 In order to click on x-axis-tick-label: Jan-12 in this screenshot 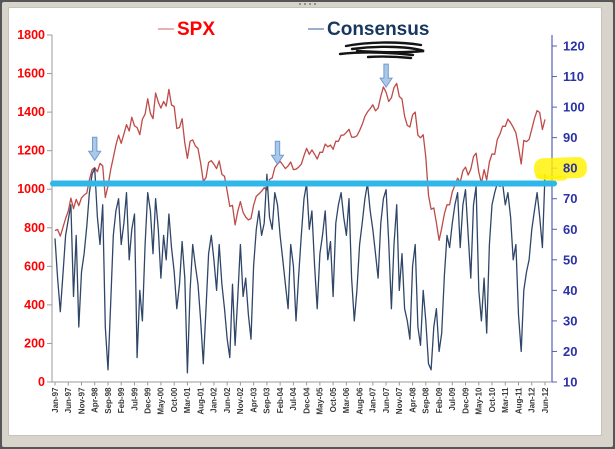, I will do `click(532, 400)`.